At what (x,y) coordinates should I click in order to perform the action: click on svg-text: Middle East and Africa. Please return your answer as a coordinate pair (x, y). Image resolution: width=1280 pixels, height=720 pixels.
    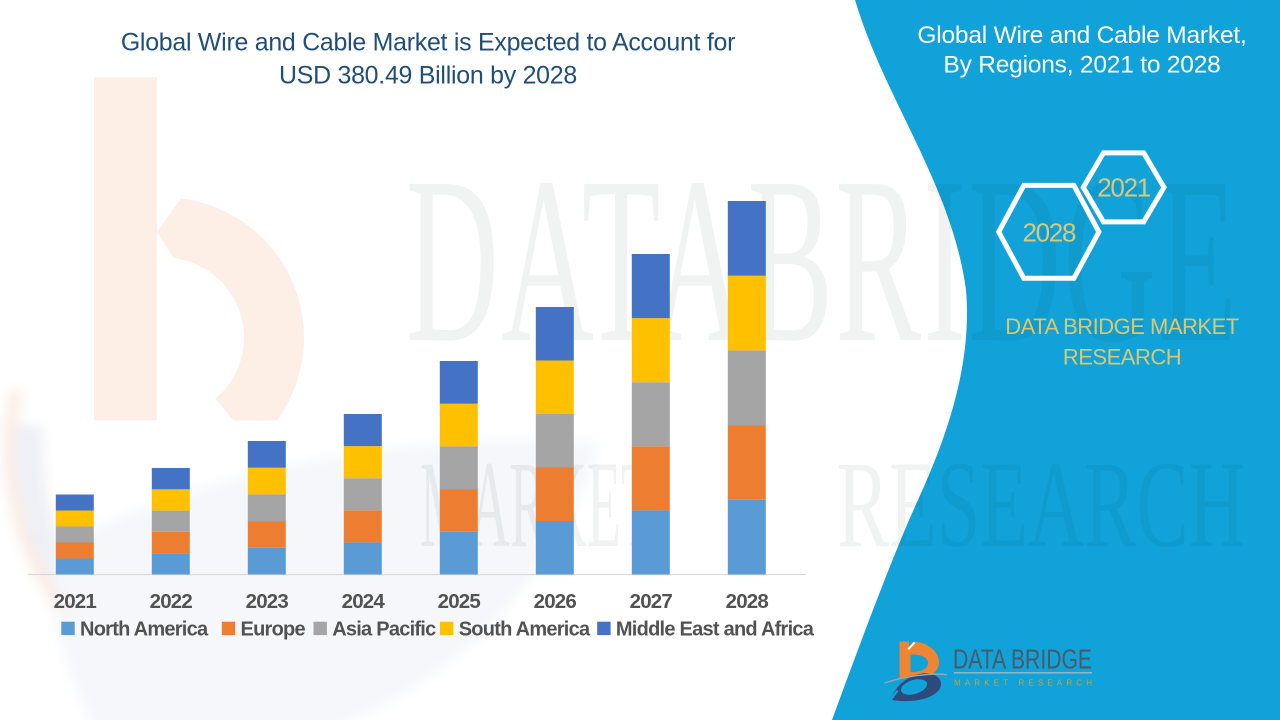
    Looking at the image, I should click on (715, 629).